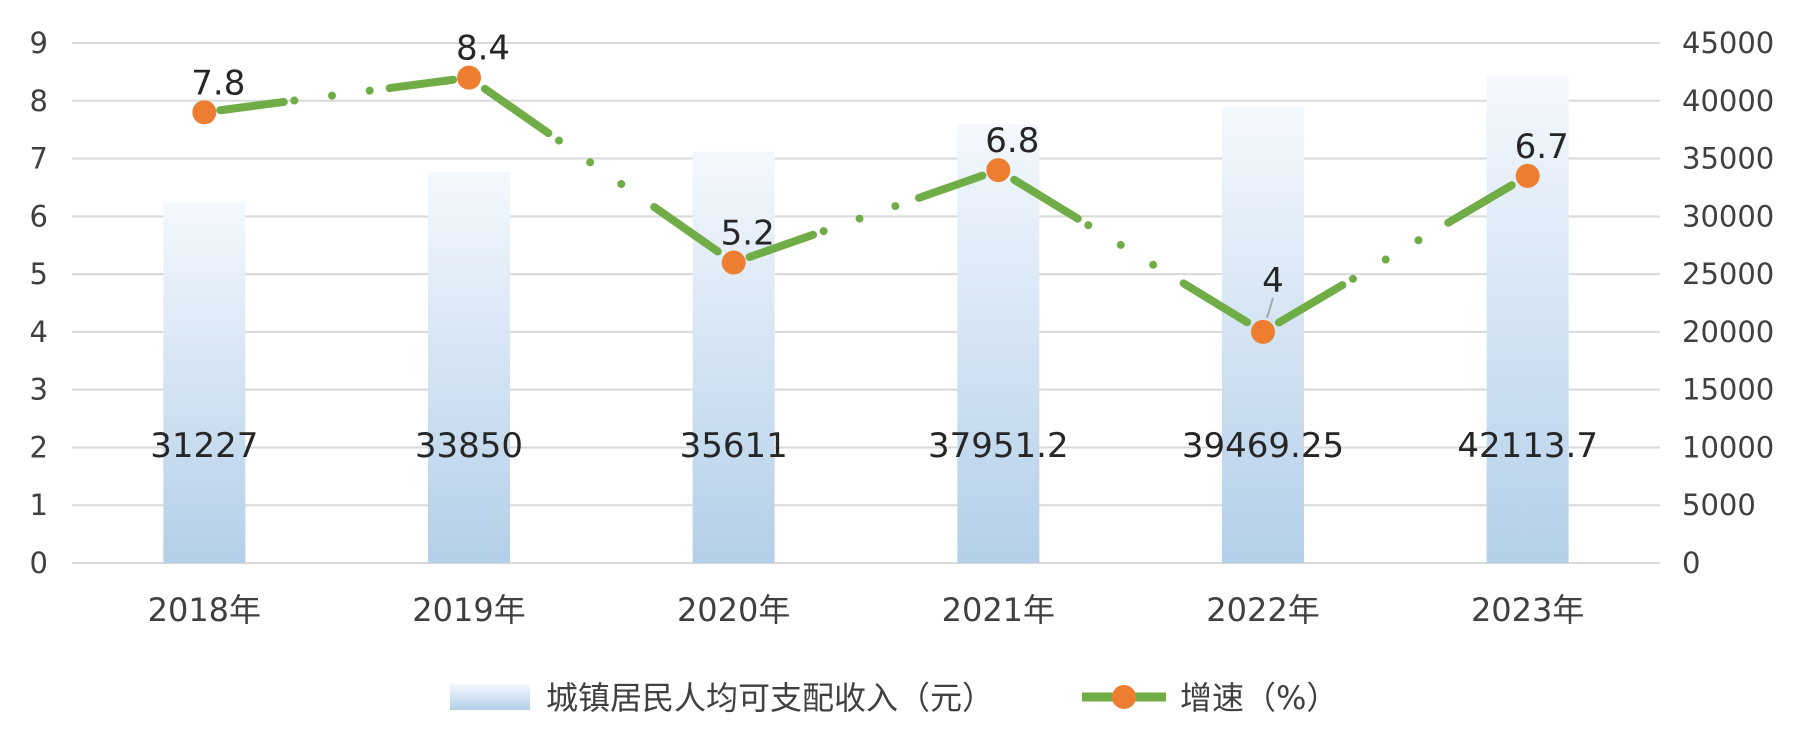 The width and height of the screenshot is (1808, 744). What do you see at coordinates (734, 446) in the screenshot?
I see `bar-data-label: 35611` at bounding box center [734, 446].